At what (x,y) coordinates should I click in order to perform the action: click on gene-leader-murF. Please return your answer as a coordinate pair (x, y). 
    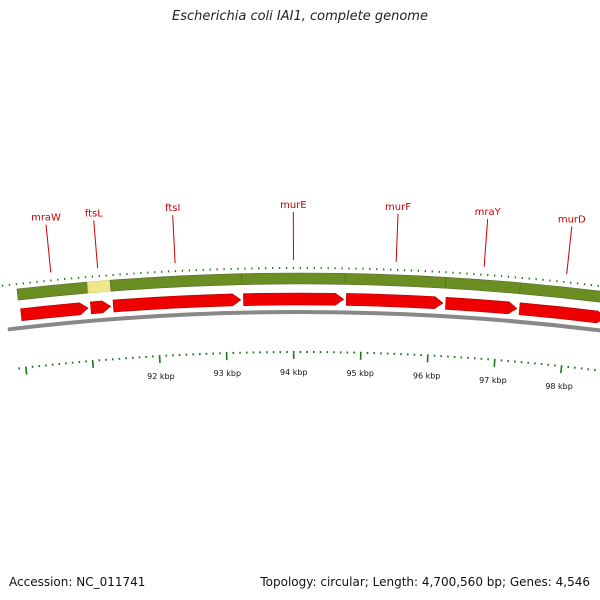
    Looking at the image, I should click on (397, 237).